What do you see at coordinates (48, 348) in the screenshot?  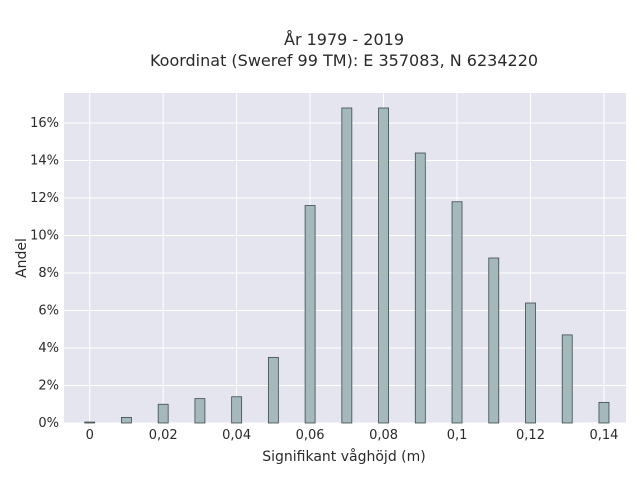 I see `y-tick-label: 4%` at bounding box center [48, 348].